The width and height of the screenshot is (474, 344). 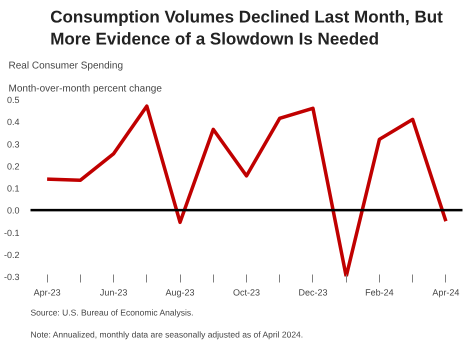 I want to click on y-tick-label: 0.5, so click(x=13, y=100).